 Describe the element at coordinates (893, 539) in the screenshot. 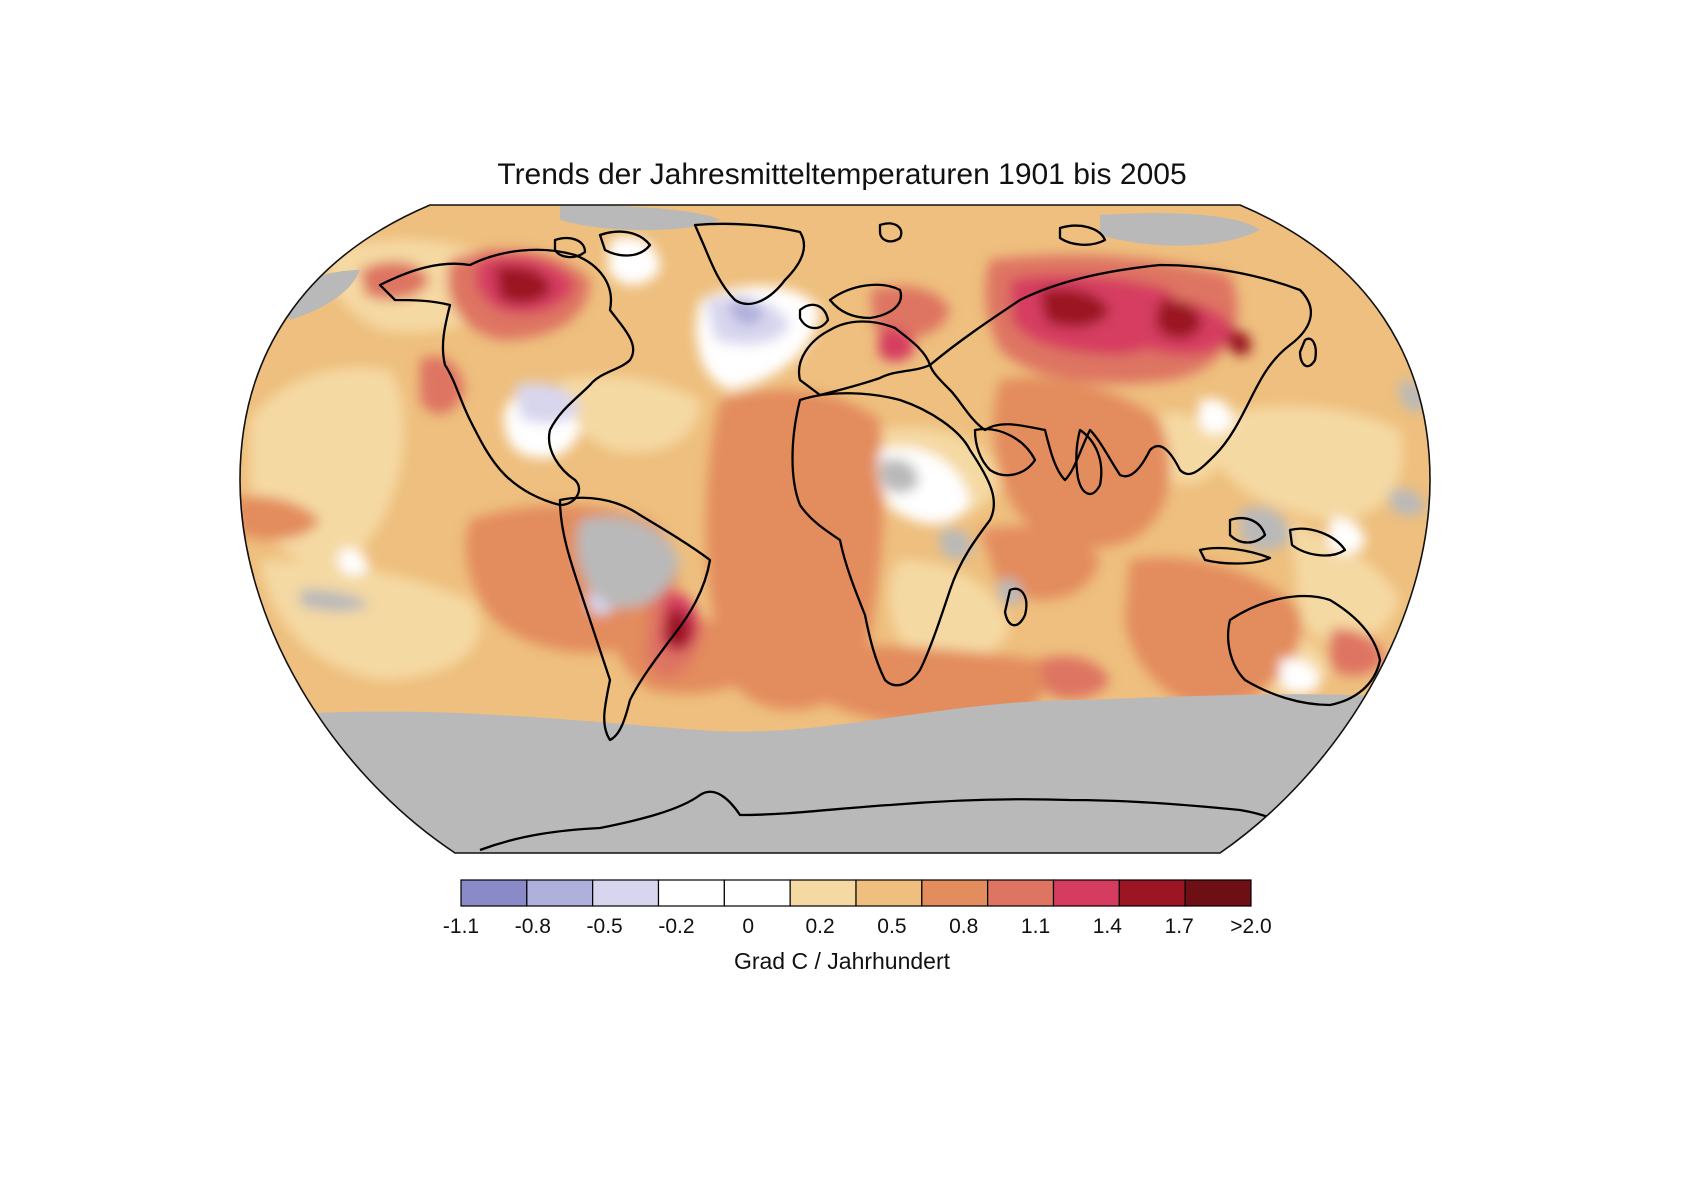

I see `coast-africa` at that location.